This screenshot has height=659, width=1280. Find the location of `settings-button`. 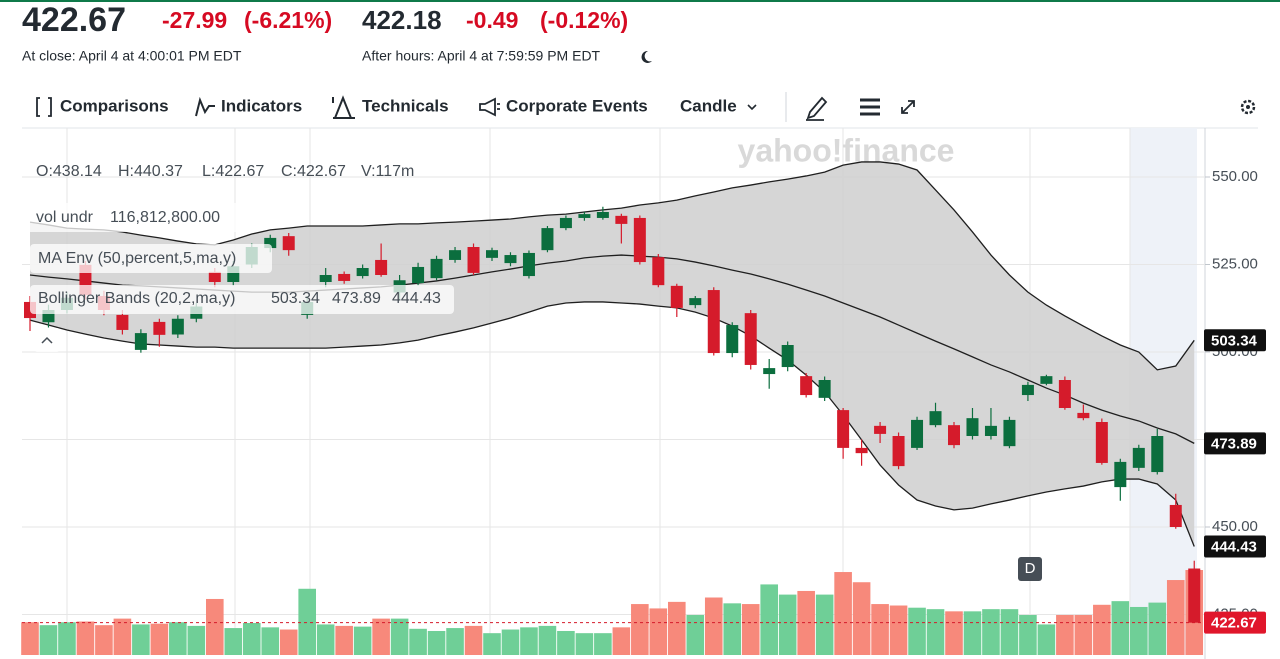

settings-button is located at coordinates (1248, 107).